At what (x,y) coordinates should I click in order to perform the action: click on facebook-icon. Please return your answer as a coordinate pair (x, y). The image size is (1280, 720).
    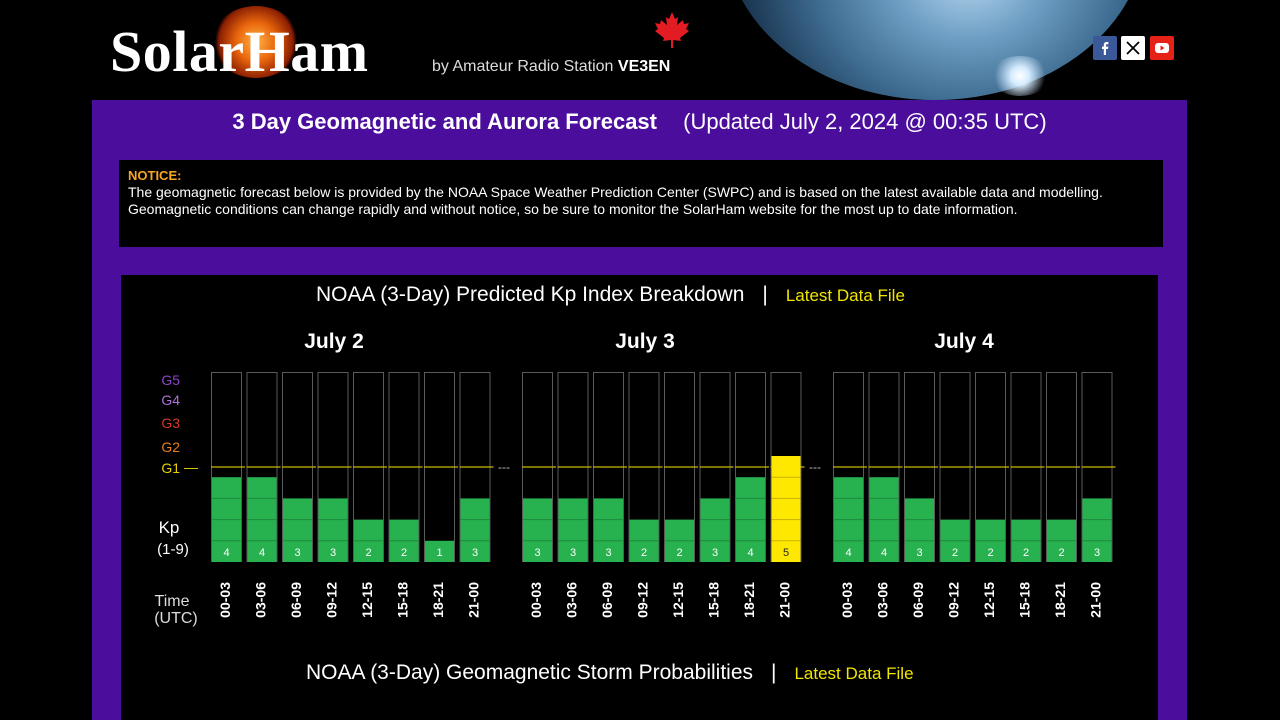
    Looking at the image, I should click on (1105, 48).